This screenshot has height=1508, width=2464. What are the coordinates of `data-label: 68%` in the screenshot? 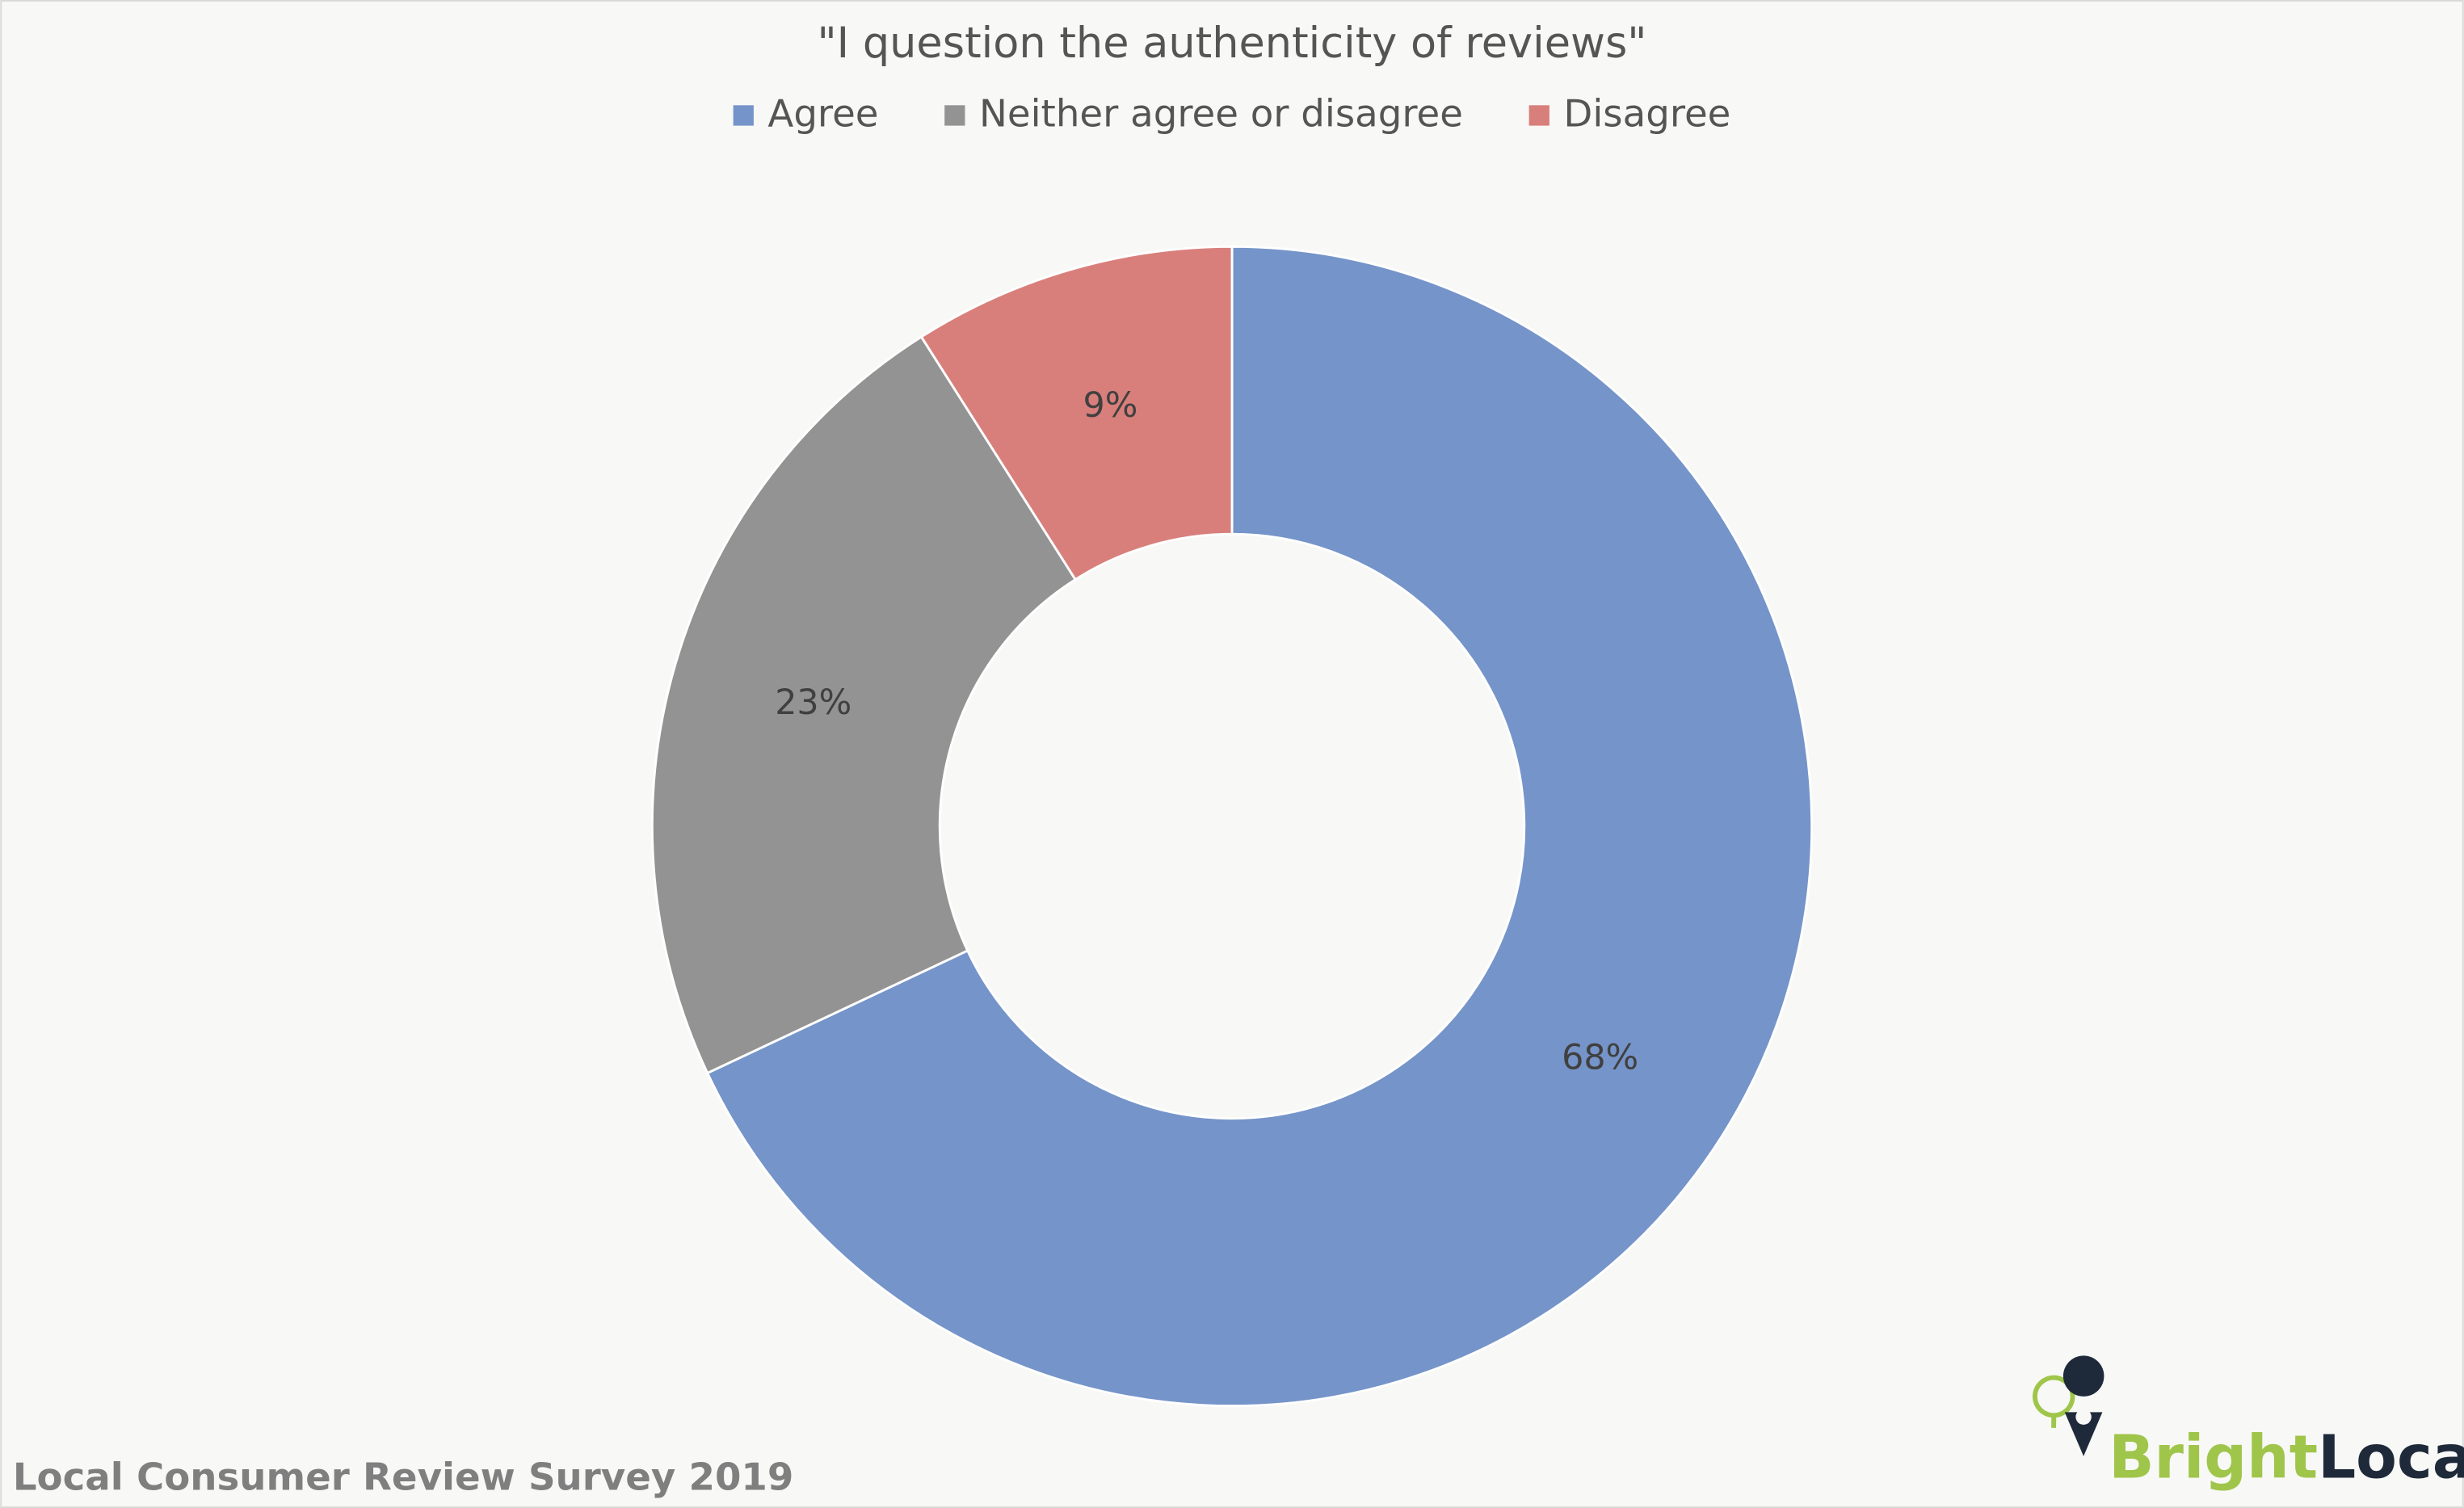 It's located at (1600, 1058).